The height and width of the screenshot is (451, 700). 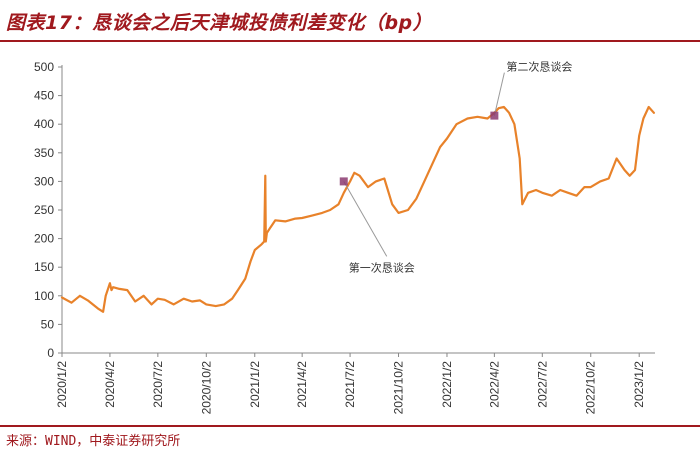 I want to click on title-divider, so click(x=350, y=41).